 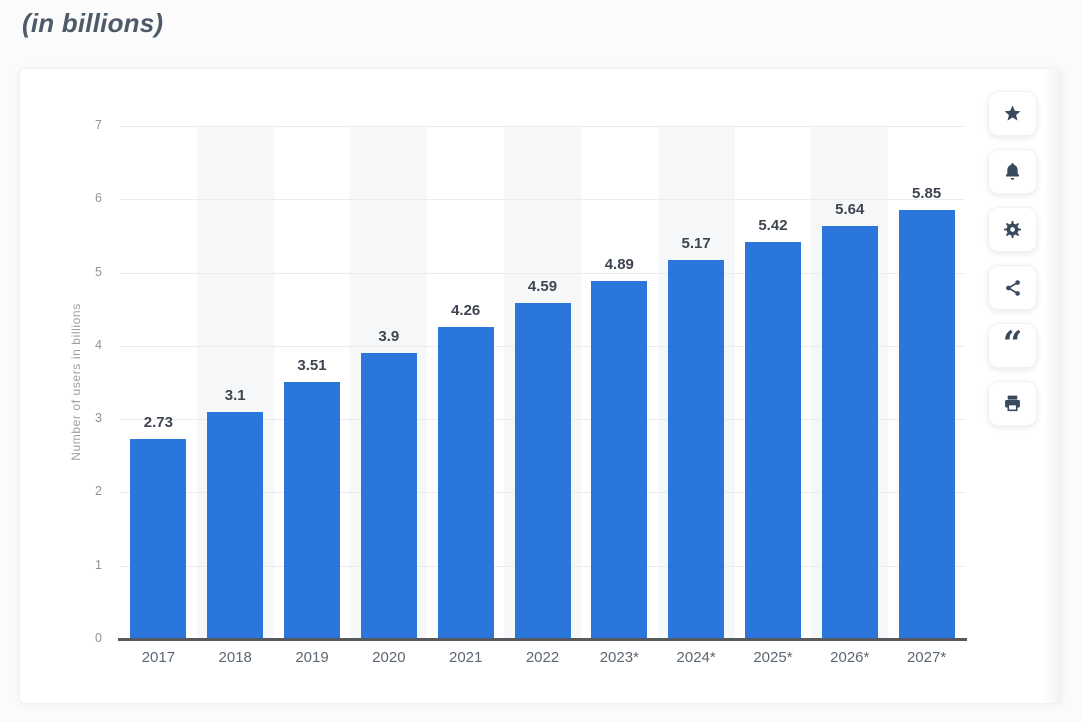 I want to click on bar-2025*, so click(x=772, y=440).